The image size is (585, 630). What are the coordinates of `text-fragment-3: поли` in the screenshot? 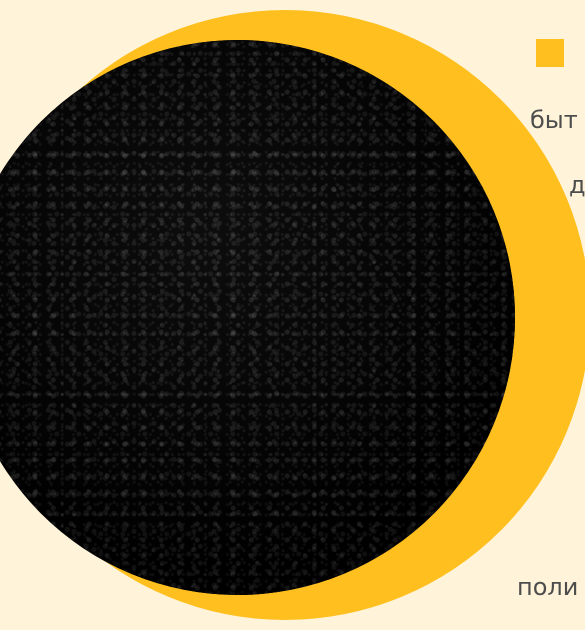 It's located at (548, 587).